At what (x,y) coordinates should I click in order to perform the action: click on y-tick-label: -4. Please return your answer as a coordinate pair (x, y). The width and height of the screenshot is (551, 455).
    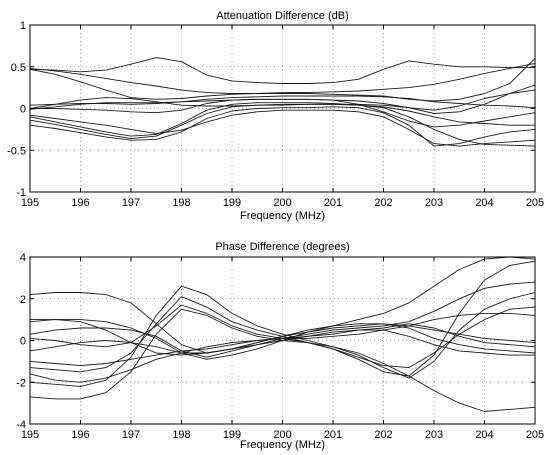
    Looking at the image, I should click on (21, 425).